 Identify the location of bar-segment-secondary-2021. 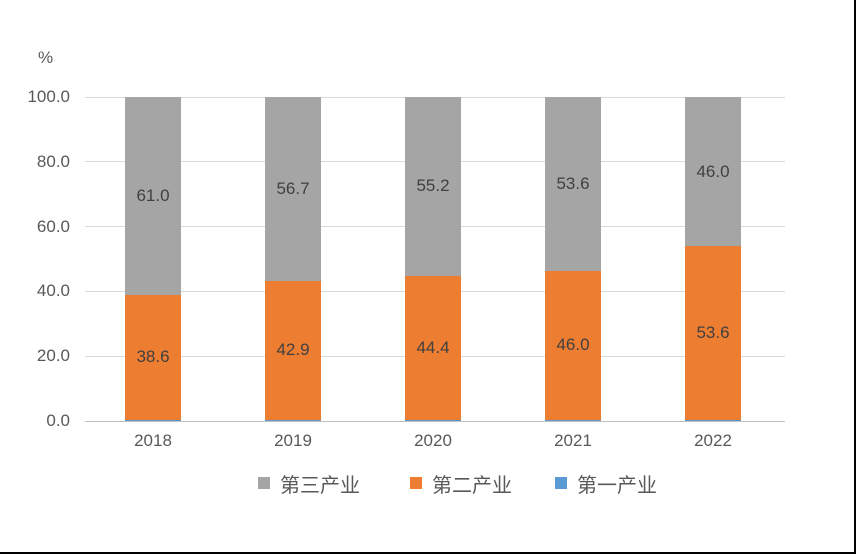
(573, 345).